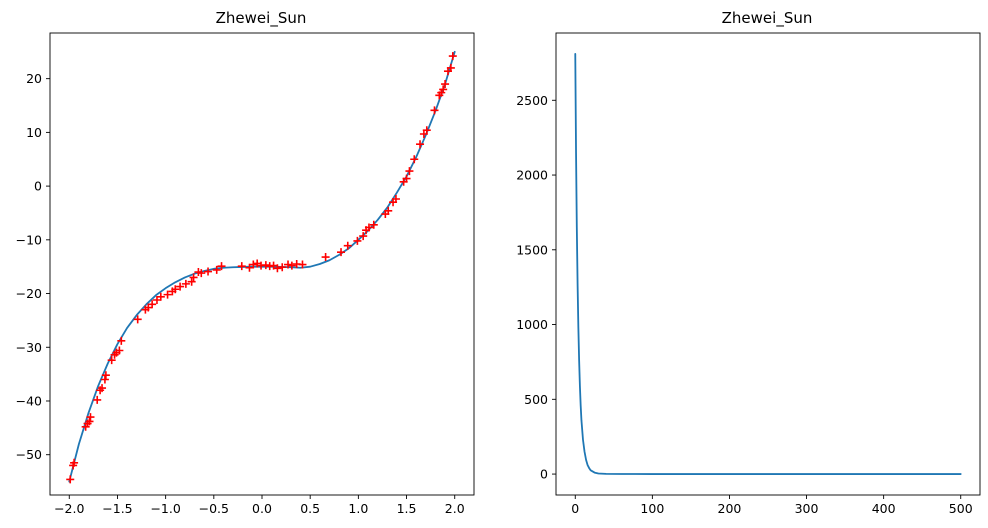 This screenshot has height=528, width=988. What do you see at coordinates (29, 239) in the screenshot?
I see `left-y-tick-label: −10` at bounding box center [29, 239].